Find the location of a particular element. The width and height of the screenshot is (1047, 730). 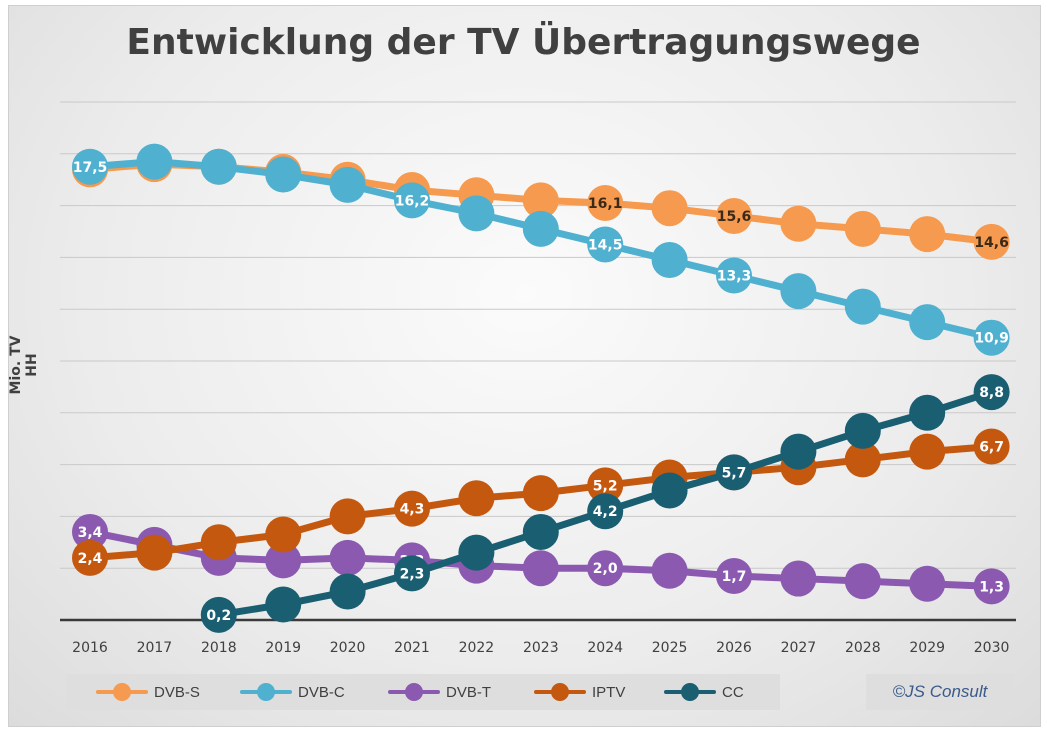

data-label-dvb-c: 14,5 is located at coordinates (605, 245).